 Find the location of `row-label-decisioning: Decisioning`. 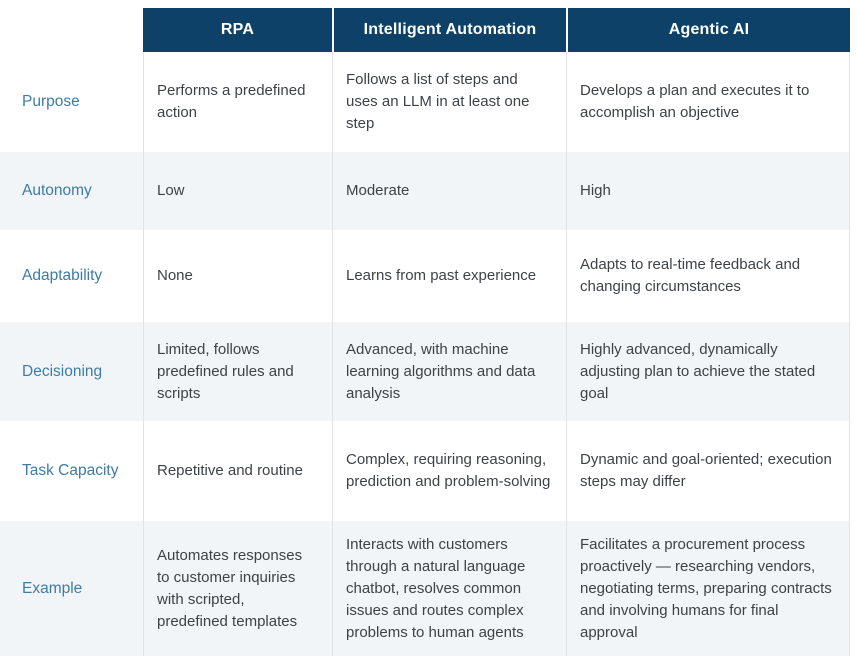

row-label-decisioning: Decisioning is located at coordinates (71, 371).